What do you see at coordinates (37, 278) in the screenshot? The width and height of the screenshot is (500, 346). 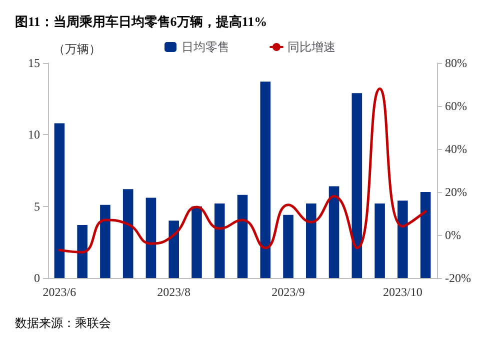 I see `y-tick-label: 0` at bounding box center [37, 278].